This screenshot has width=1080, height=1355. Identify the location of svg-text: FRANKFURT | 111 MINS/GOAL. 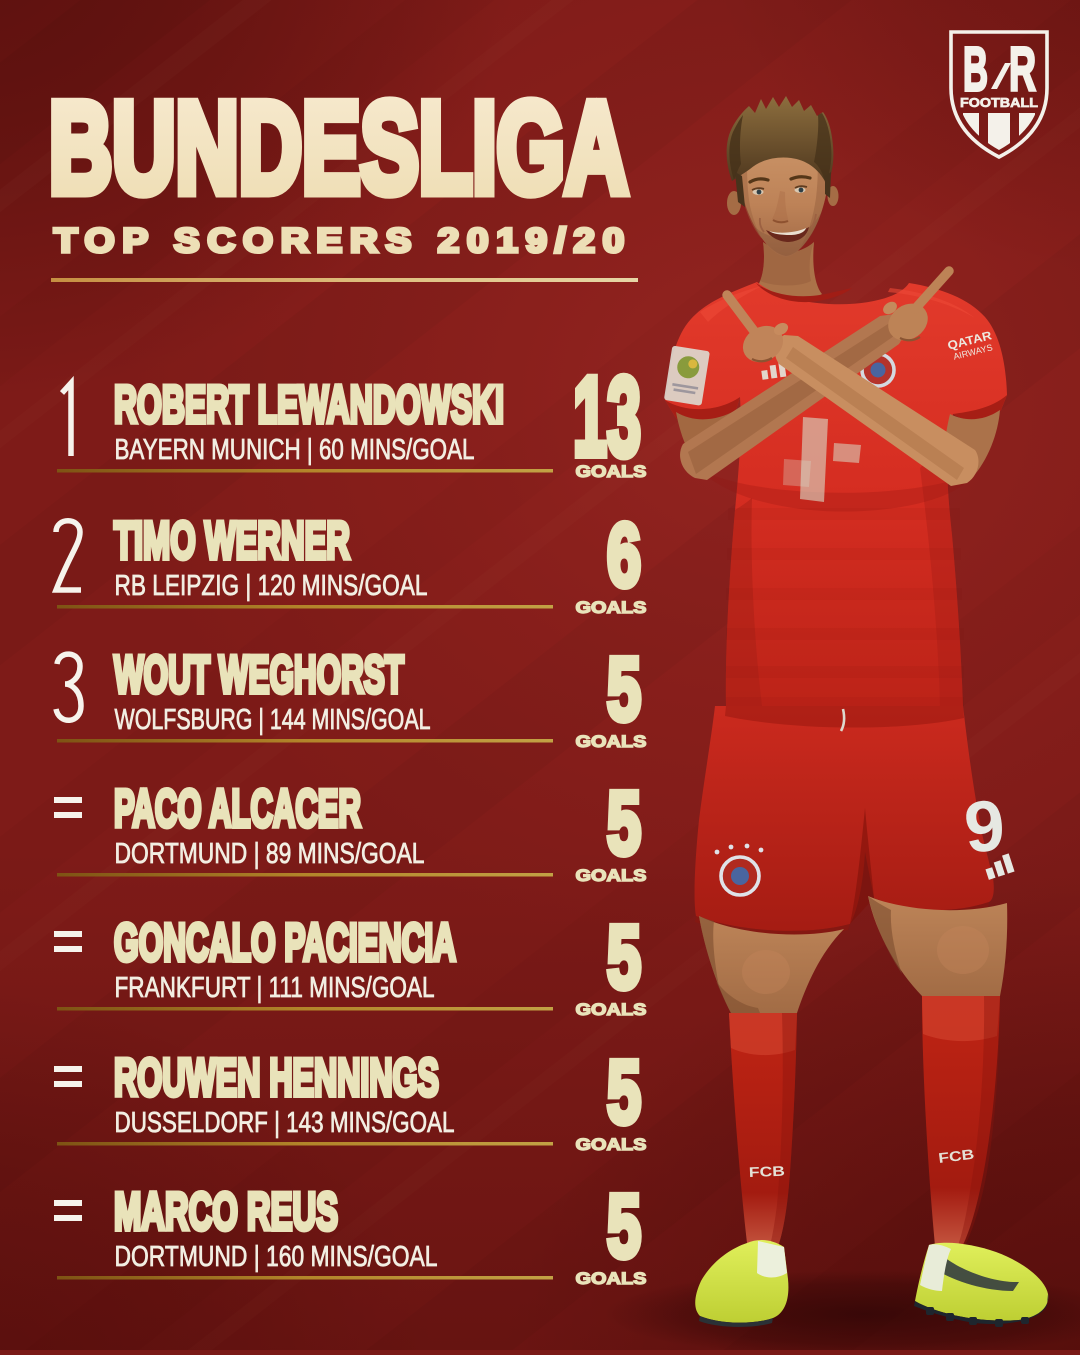
(275, 988).